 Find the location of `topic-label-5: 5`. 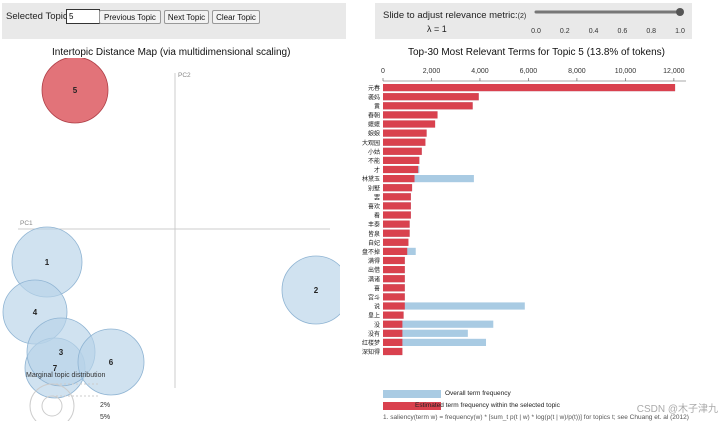

topic-label-5: 5 is located at coordinates (75, 90).